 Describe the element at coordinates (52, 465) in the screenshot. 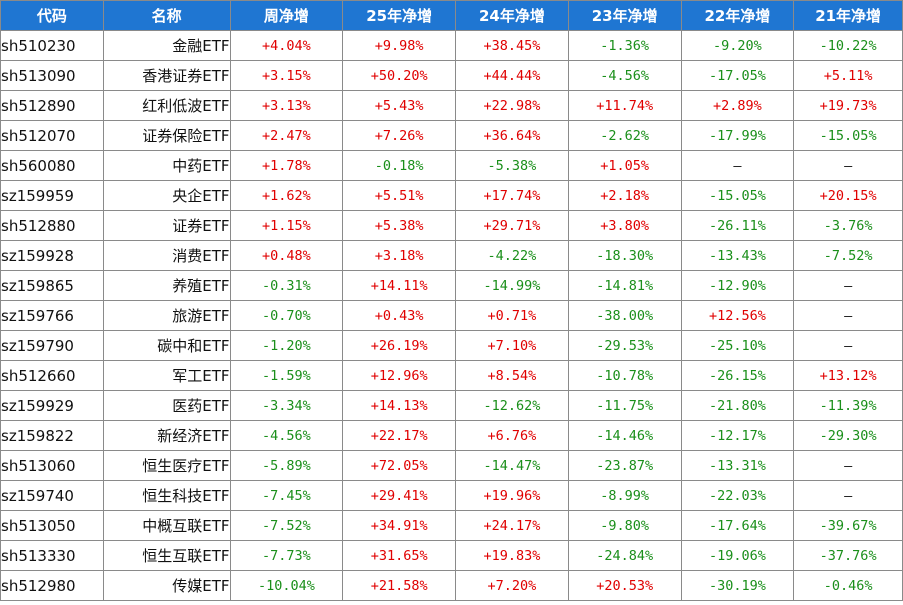

I see `cell-code: sh513060` at that location.